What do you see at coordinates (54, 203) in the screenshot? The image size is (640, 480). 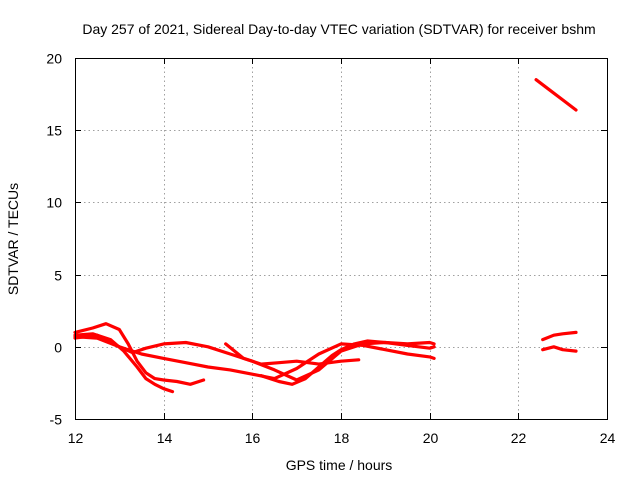 I see `y-tick-label: 10` at bounding box center [54, 203].